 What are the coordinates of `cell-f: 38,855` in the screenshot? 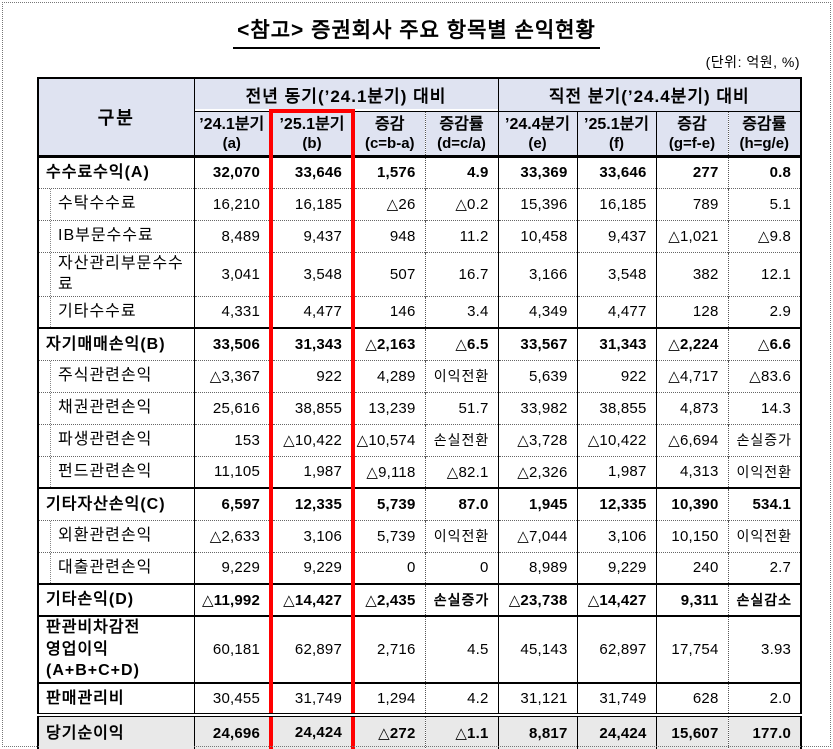 It's located at (616, 408).